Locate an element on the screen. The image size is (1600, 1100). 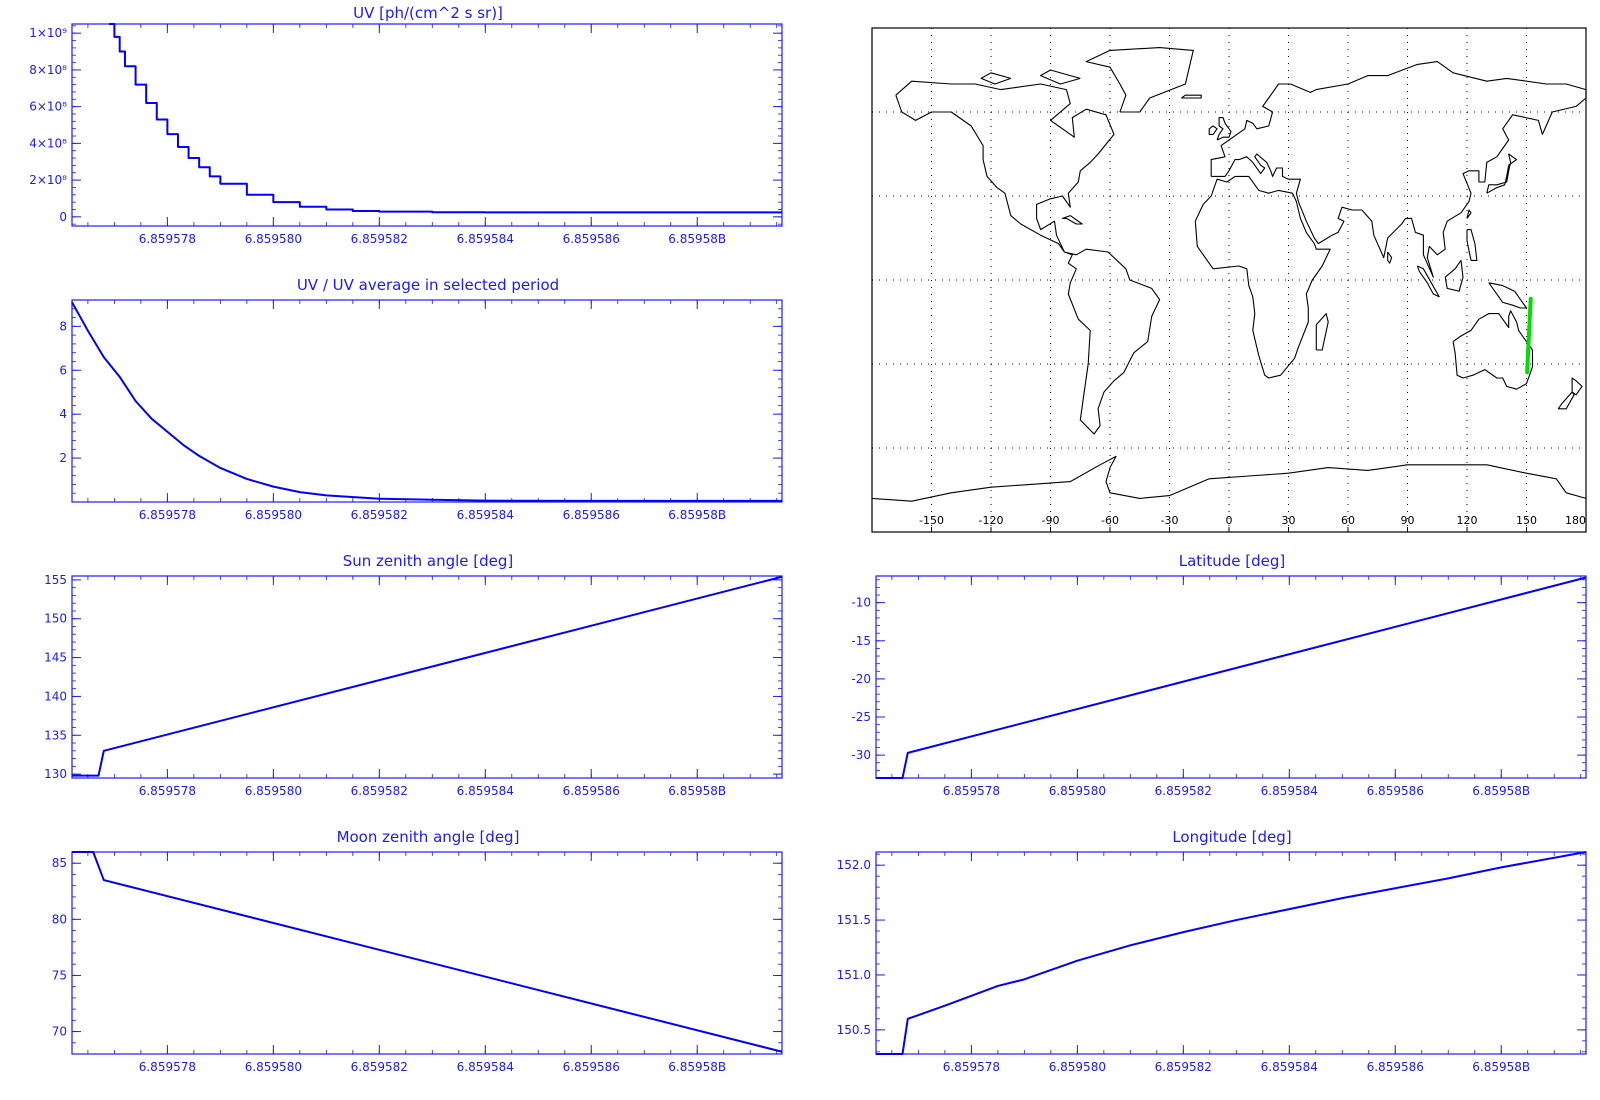
y-tick-label: -20 is located at coordinates (861, 679).